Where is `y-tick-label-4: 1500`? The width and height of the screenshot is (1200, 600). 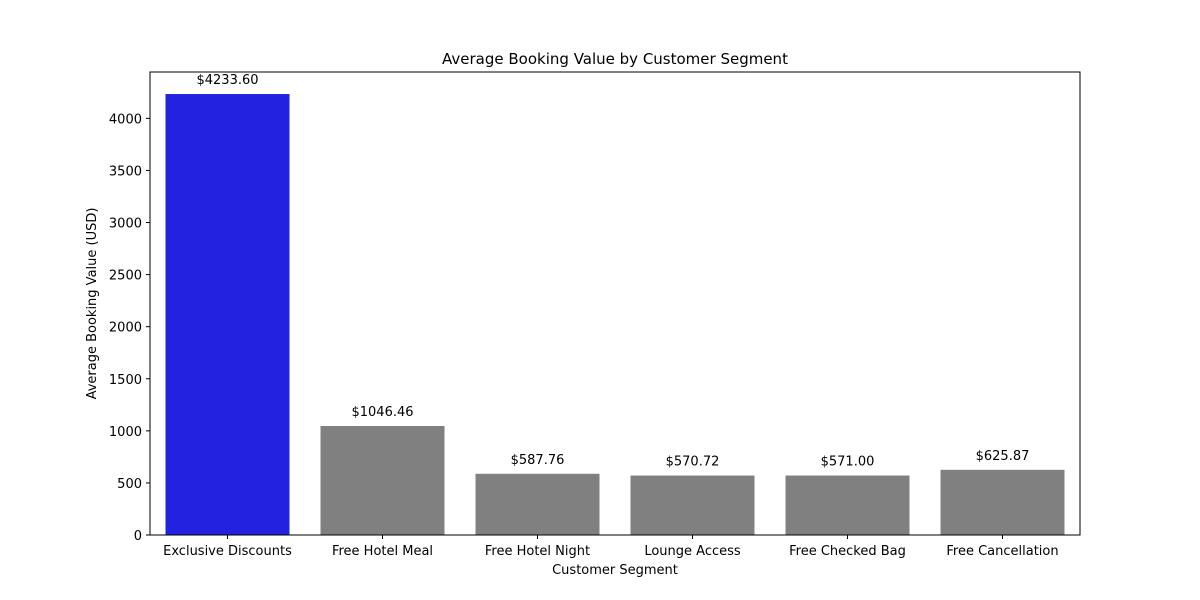 y-tick-label-4: 1500 is located at coordinates (125, 380).